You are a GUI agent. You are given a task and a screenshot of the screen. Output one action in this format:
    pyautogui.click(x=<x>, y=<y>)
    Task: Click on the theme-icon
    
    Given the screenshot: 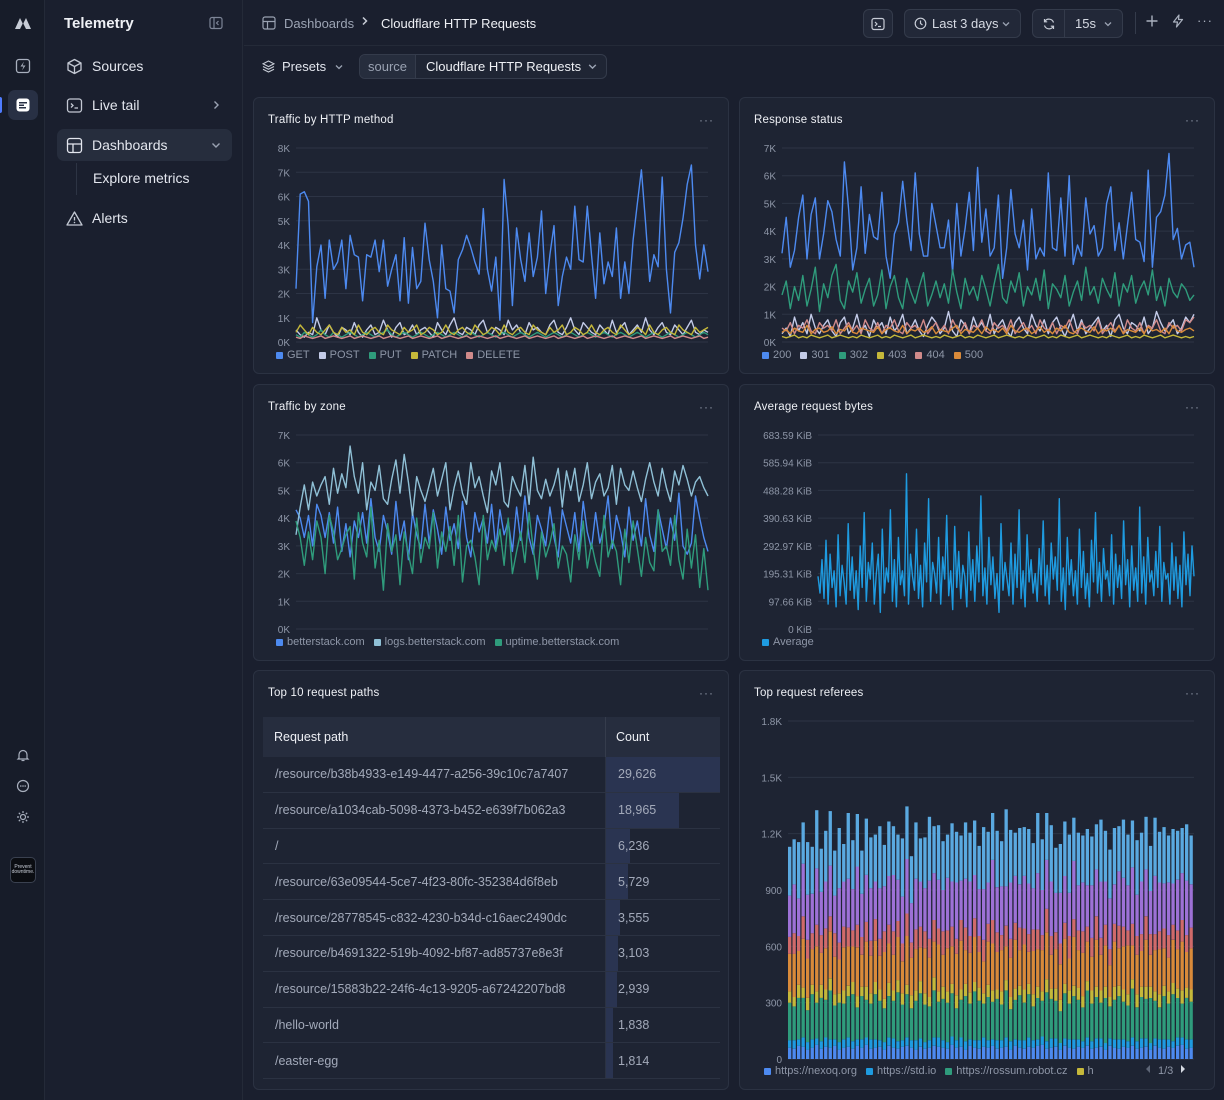 What is the action you would take?
    pyautogui.click(x=23, y=817)
    